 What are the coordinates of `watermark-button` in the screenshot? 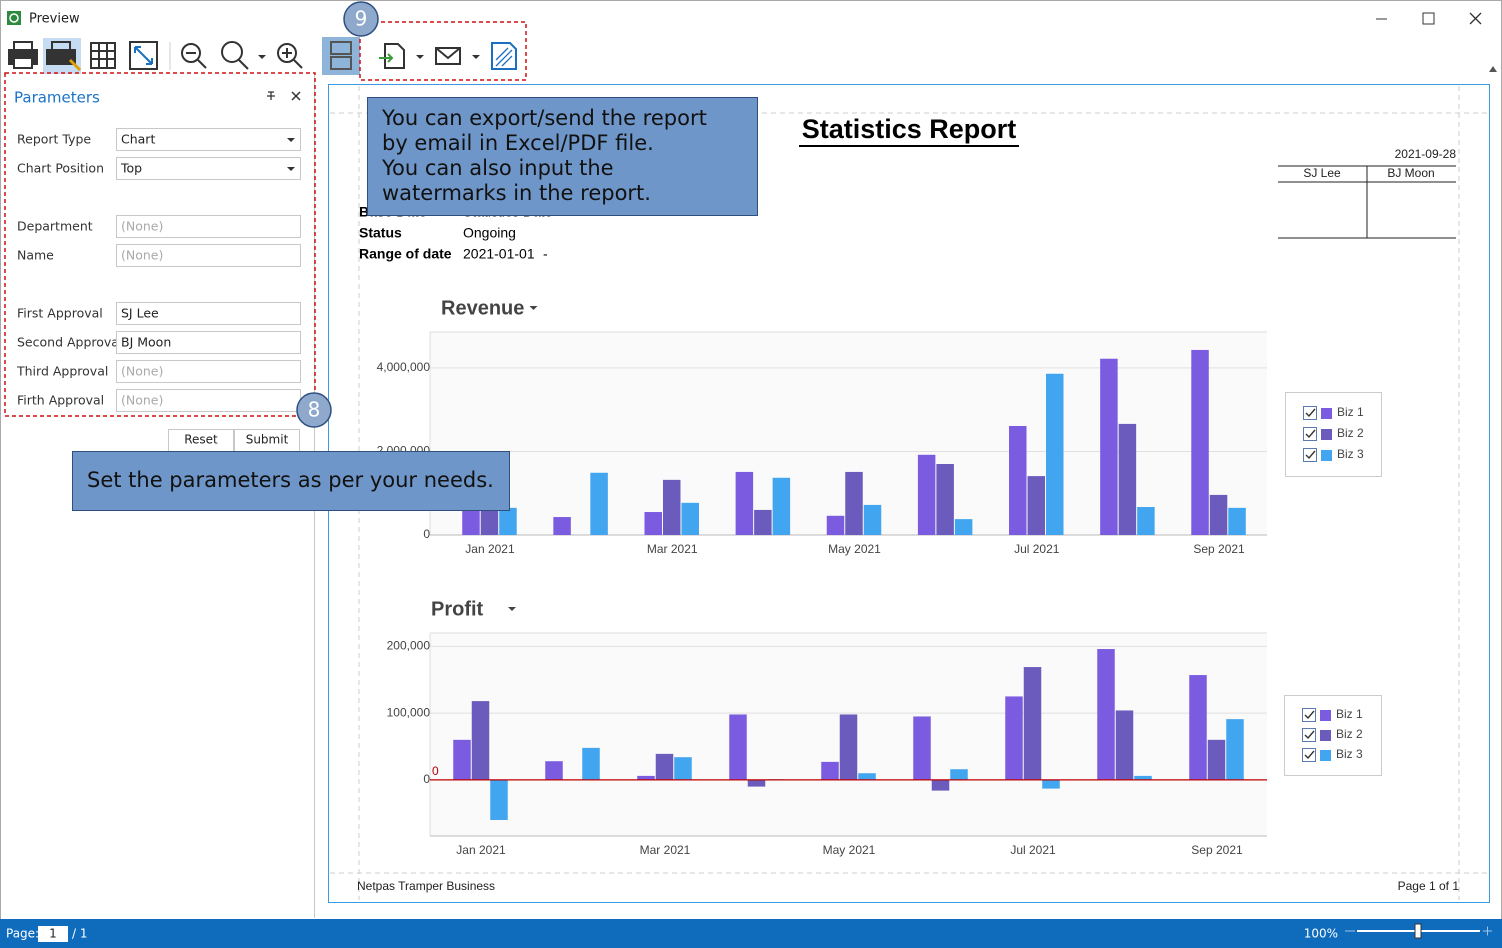 It's located at (504, 56).